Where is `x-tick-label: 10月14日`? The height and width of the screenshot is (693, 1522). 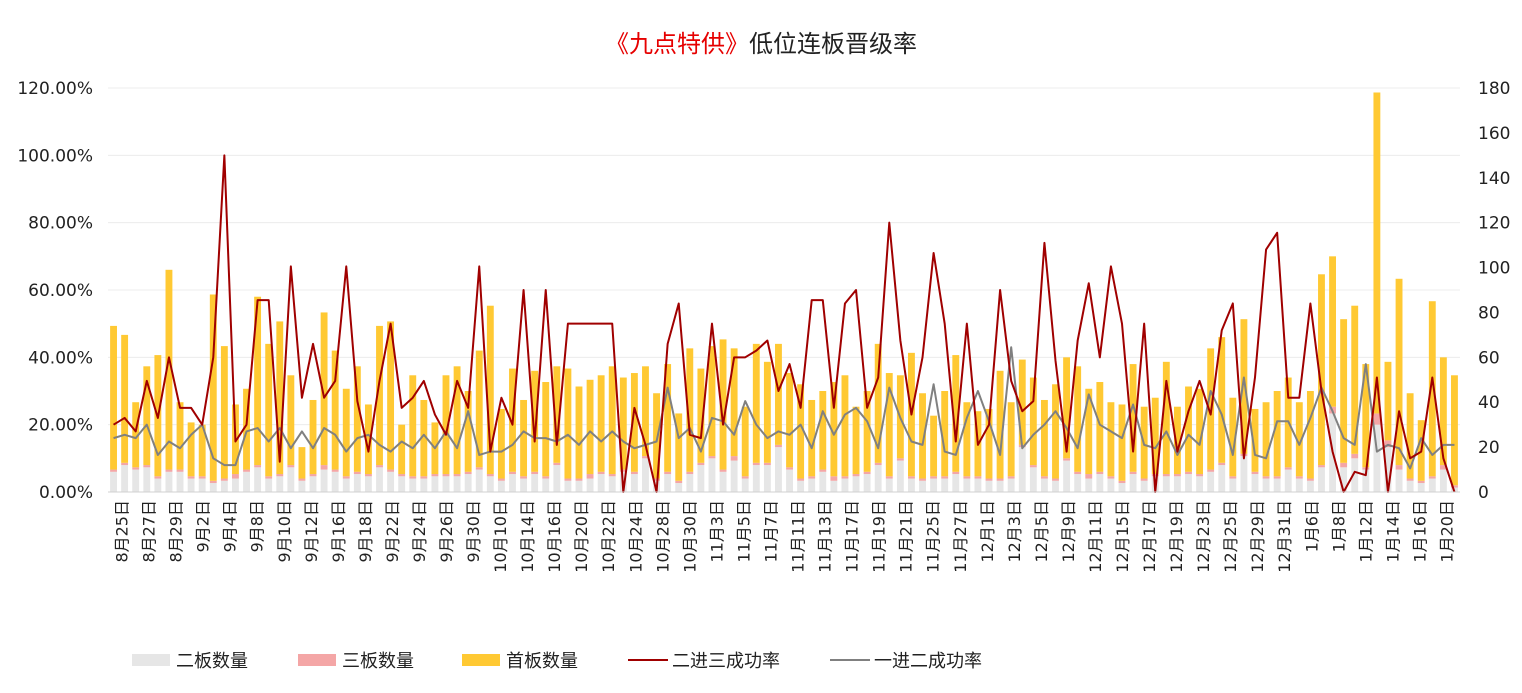 x-tick-label: 10月14日 is located at coordinates (527, 536).